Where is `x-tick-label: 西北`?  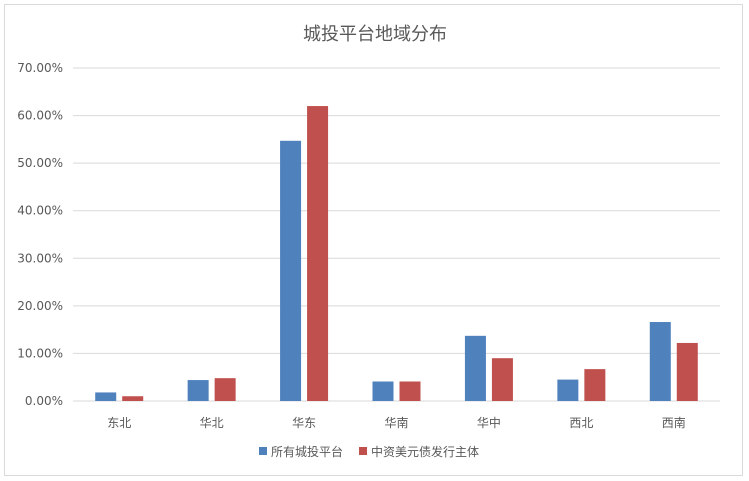
x-tick-label: 西北 is located at coordinates (581, 423).